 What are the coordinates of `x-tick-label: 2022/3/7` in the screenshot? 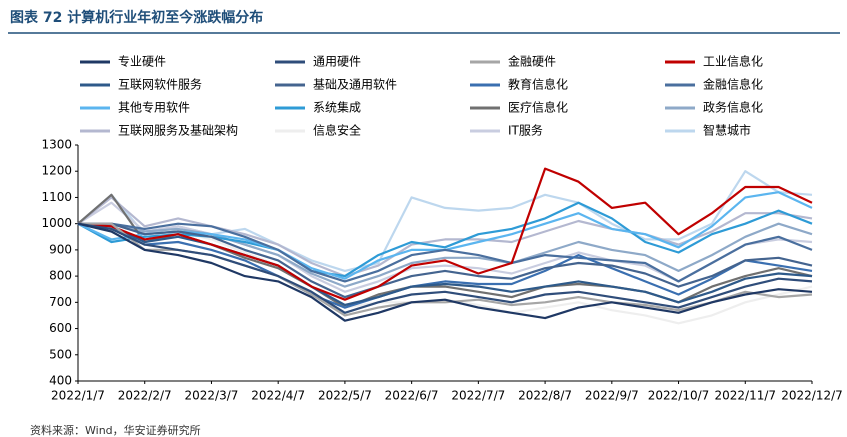 It's located at (212, 396).